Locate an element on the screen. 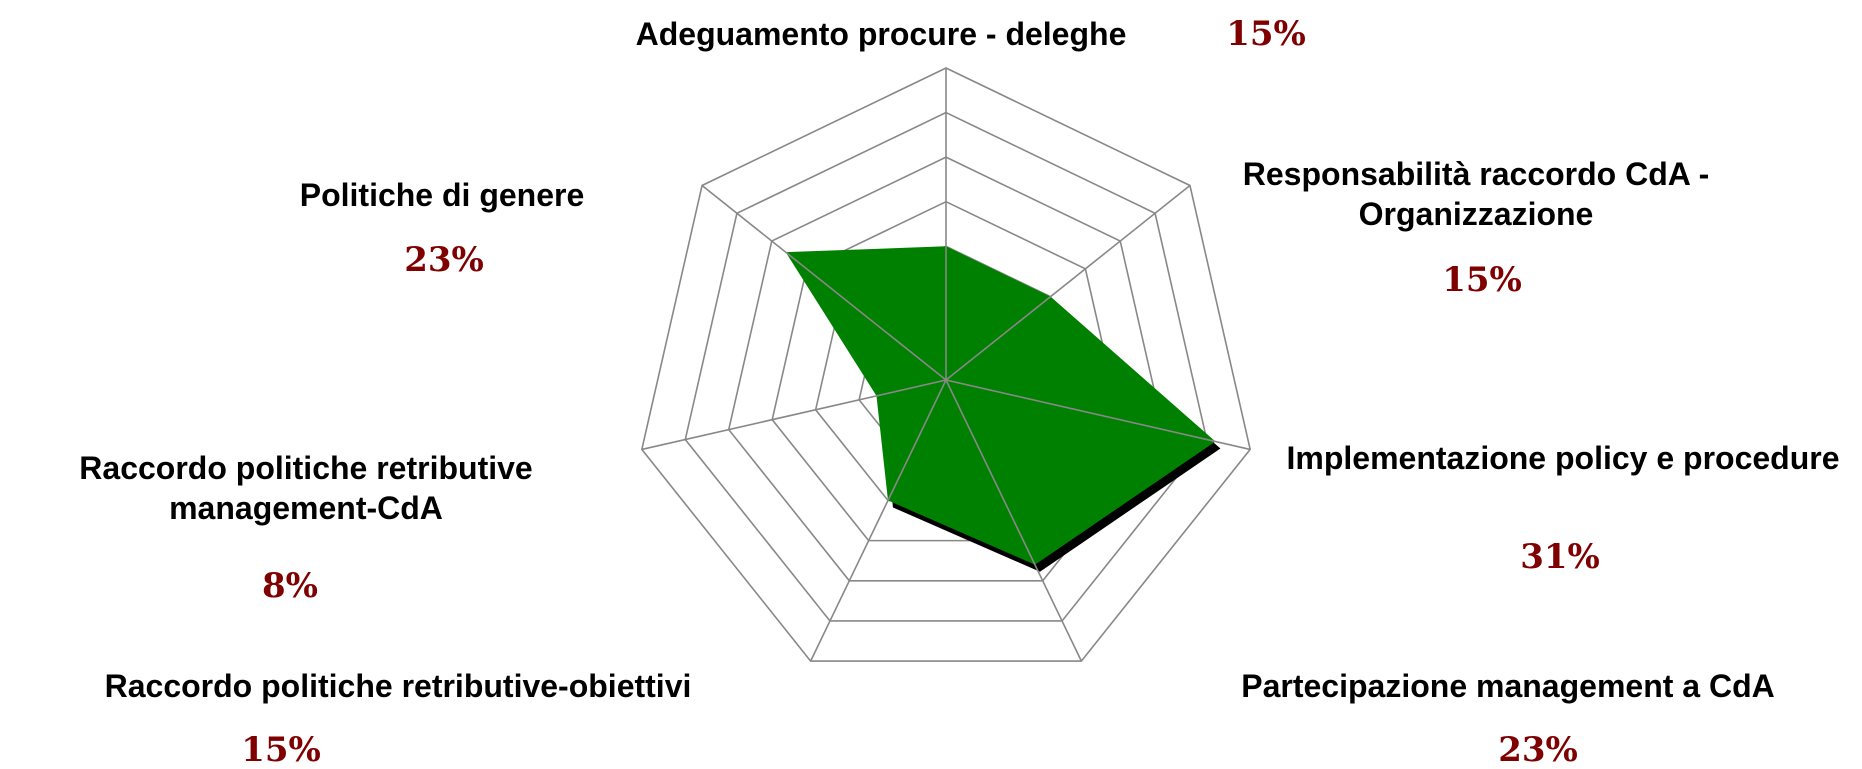 Image resolution: width=1862 pixels, height=769 pixels. series-area is located at coordinates (1000, 405).